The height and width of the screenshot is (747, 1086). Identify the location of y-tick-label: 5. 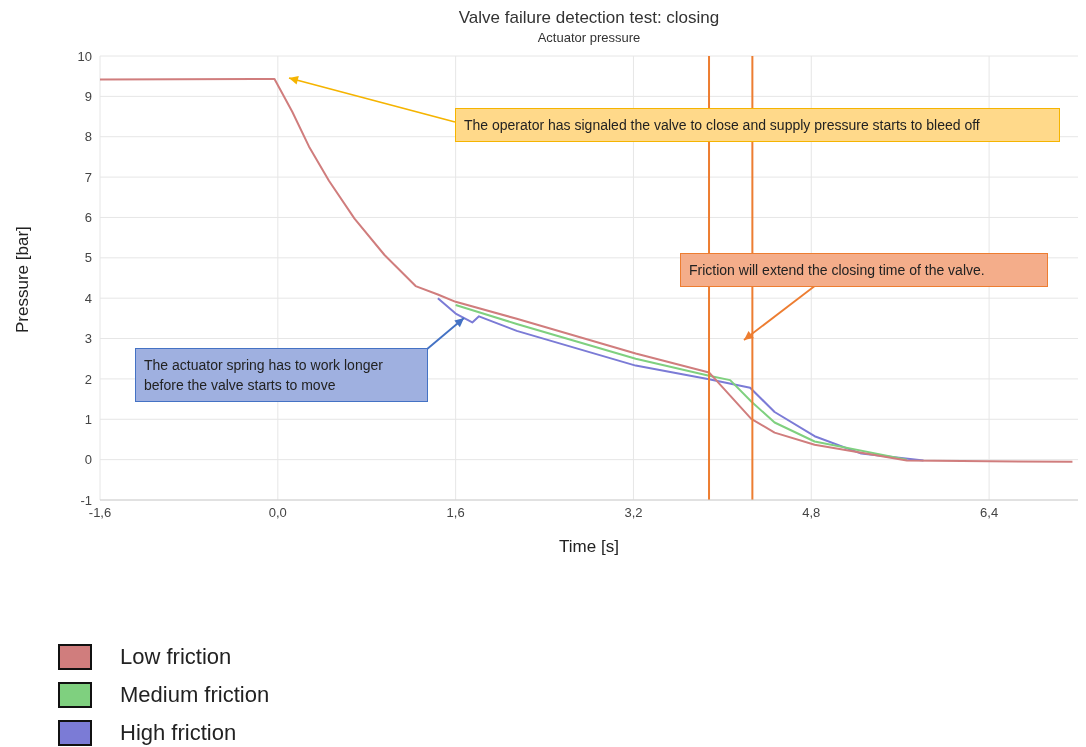
(88, 258).